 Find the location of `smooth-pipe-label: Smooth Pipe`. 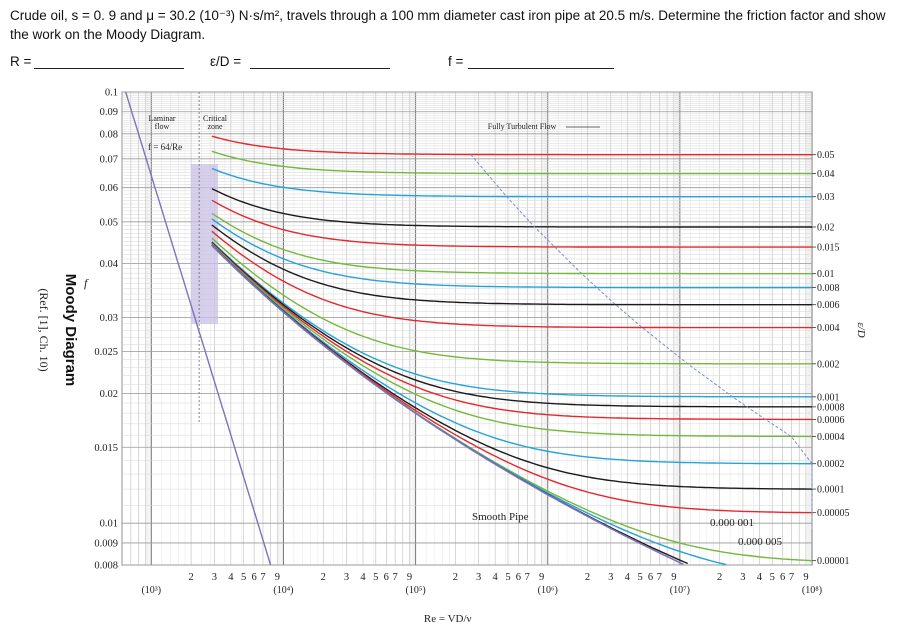

smooth-pipe-label: Smooth Pipe is located at coordinates (500, 517).